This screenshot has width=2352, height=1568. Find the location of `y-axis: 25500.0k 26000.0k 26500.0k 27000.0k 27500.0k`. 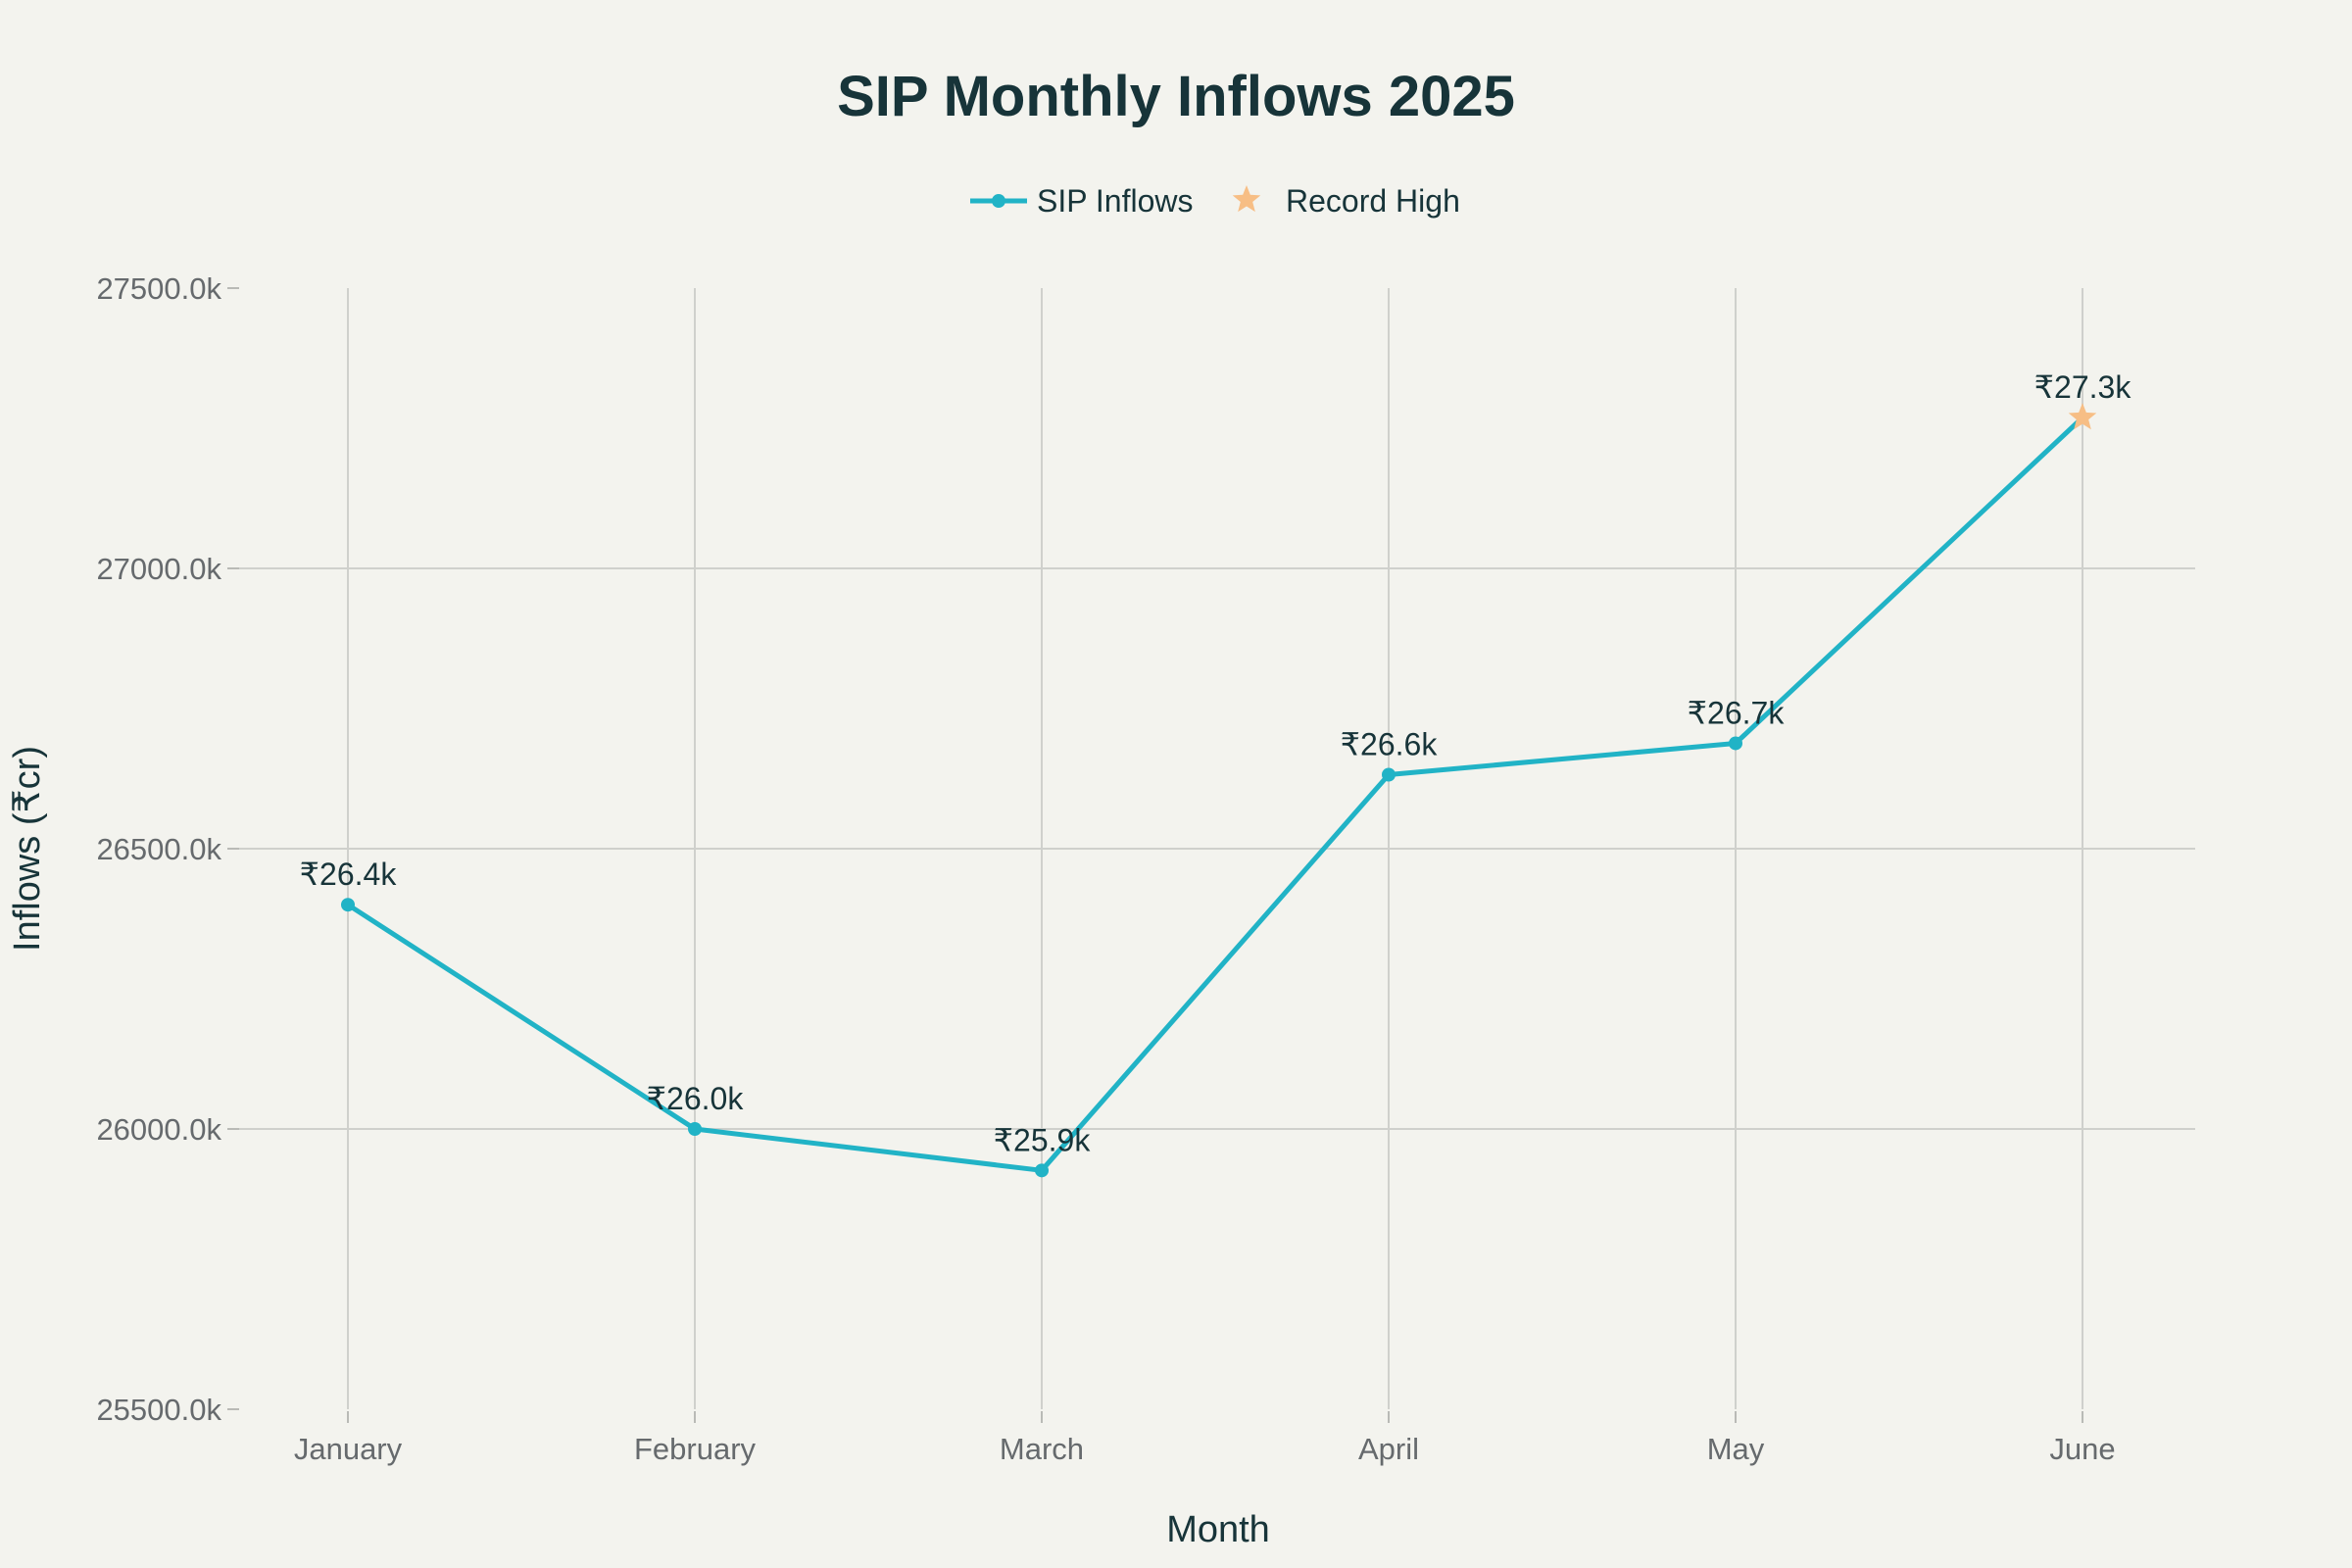

y-axis: 25500.0k 26000.0k 26500.0k 27000.0k 27500.0k is located at coordinates (167, 849).